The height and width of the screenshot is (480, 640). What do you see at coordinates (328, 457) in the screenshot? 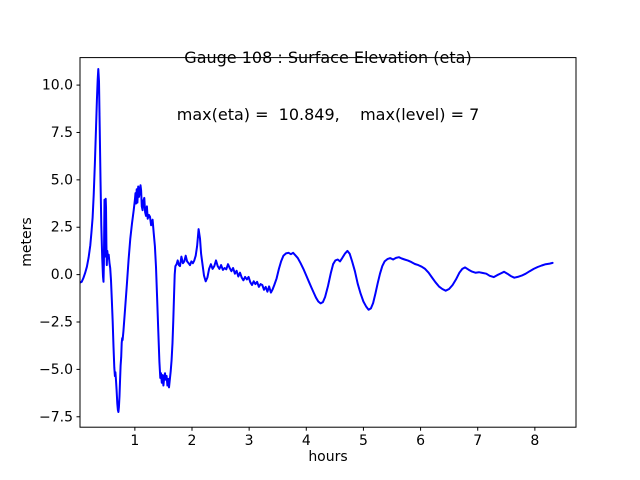
I see `x-axis-label: hours` at bounding box center [328, 457].